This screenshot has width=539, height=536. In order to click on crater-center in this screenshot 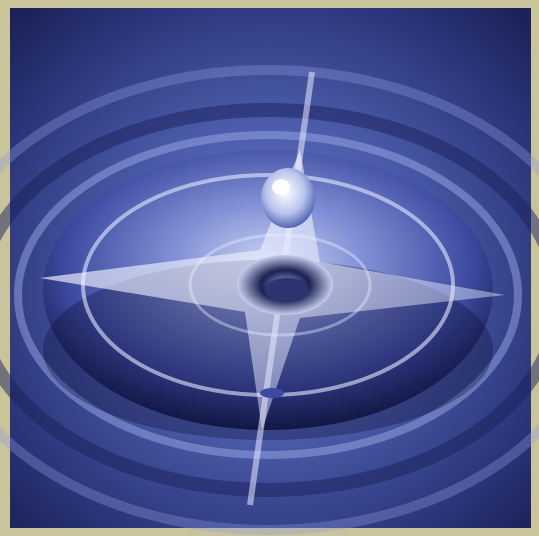, I will do `click(287, 290)`.